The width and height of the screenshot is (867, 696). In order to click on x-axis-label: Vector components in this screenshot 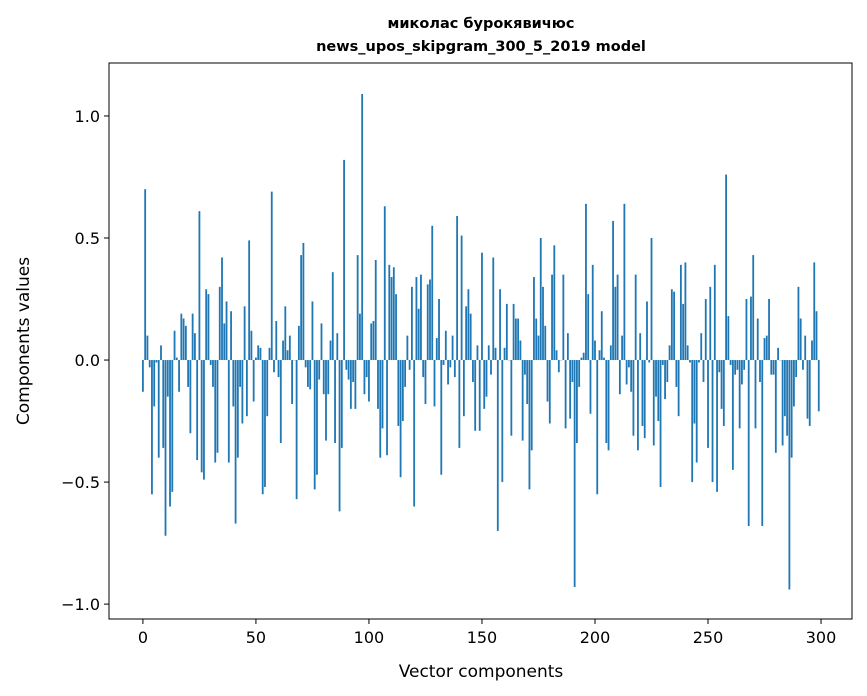, I will do `click(481, 672)`.